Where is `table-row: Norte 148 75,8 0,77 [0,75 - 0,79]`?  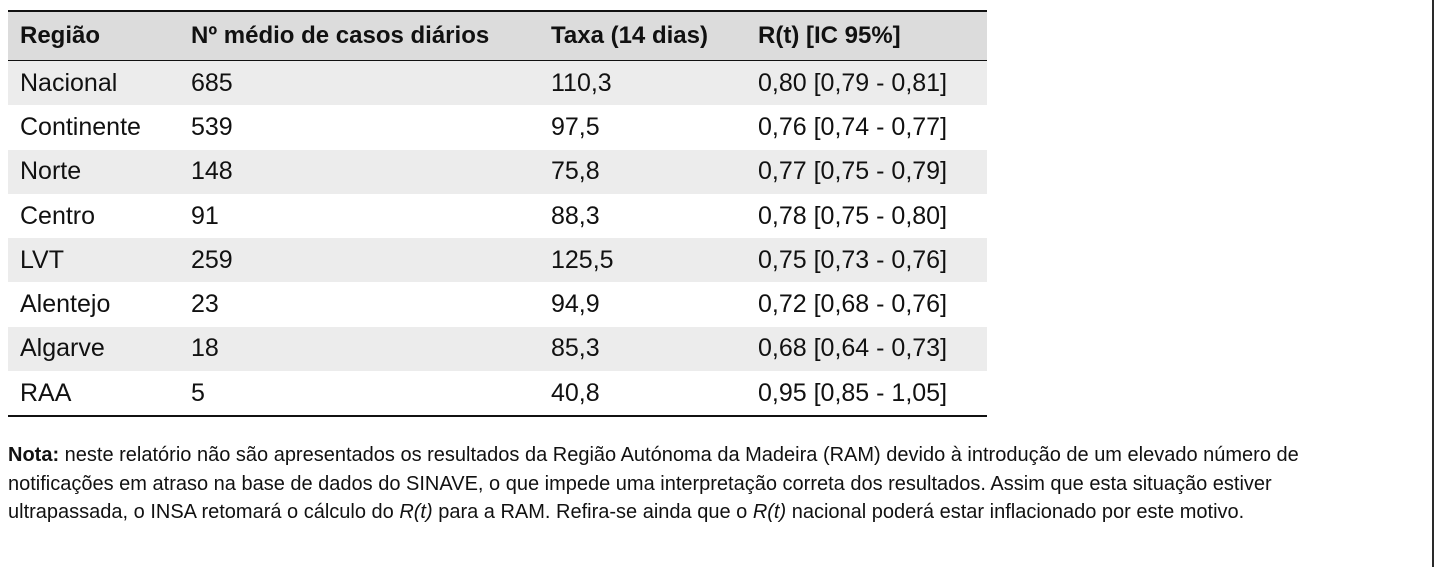
table-row: Norte 148 75,8 0,77 [0,75 - 0,79] is located at coordinates (497, 171).